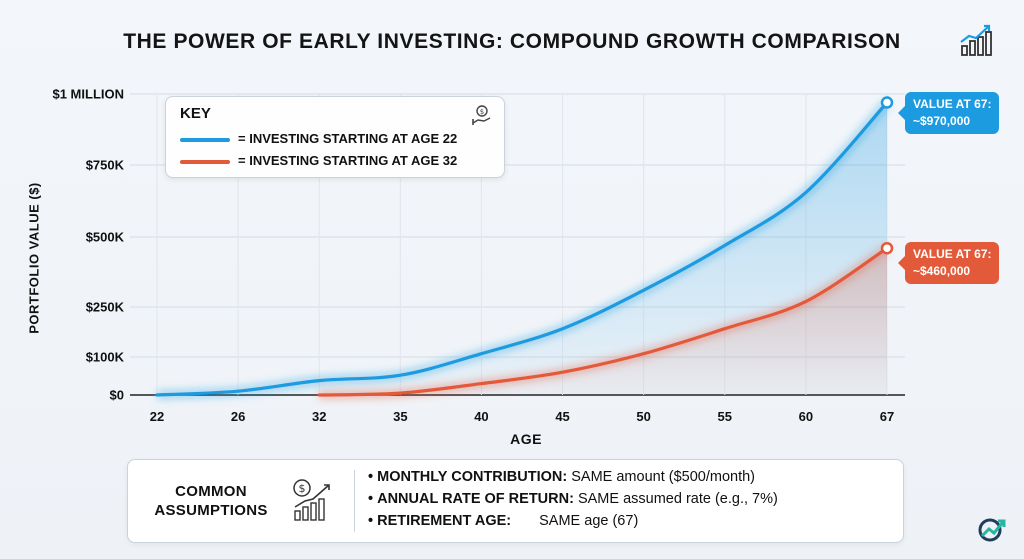  Describe the element at coordinates (887, 248) in the screenshot. I see `series-endpoint-late` at that location.